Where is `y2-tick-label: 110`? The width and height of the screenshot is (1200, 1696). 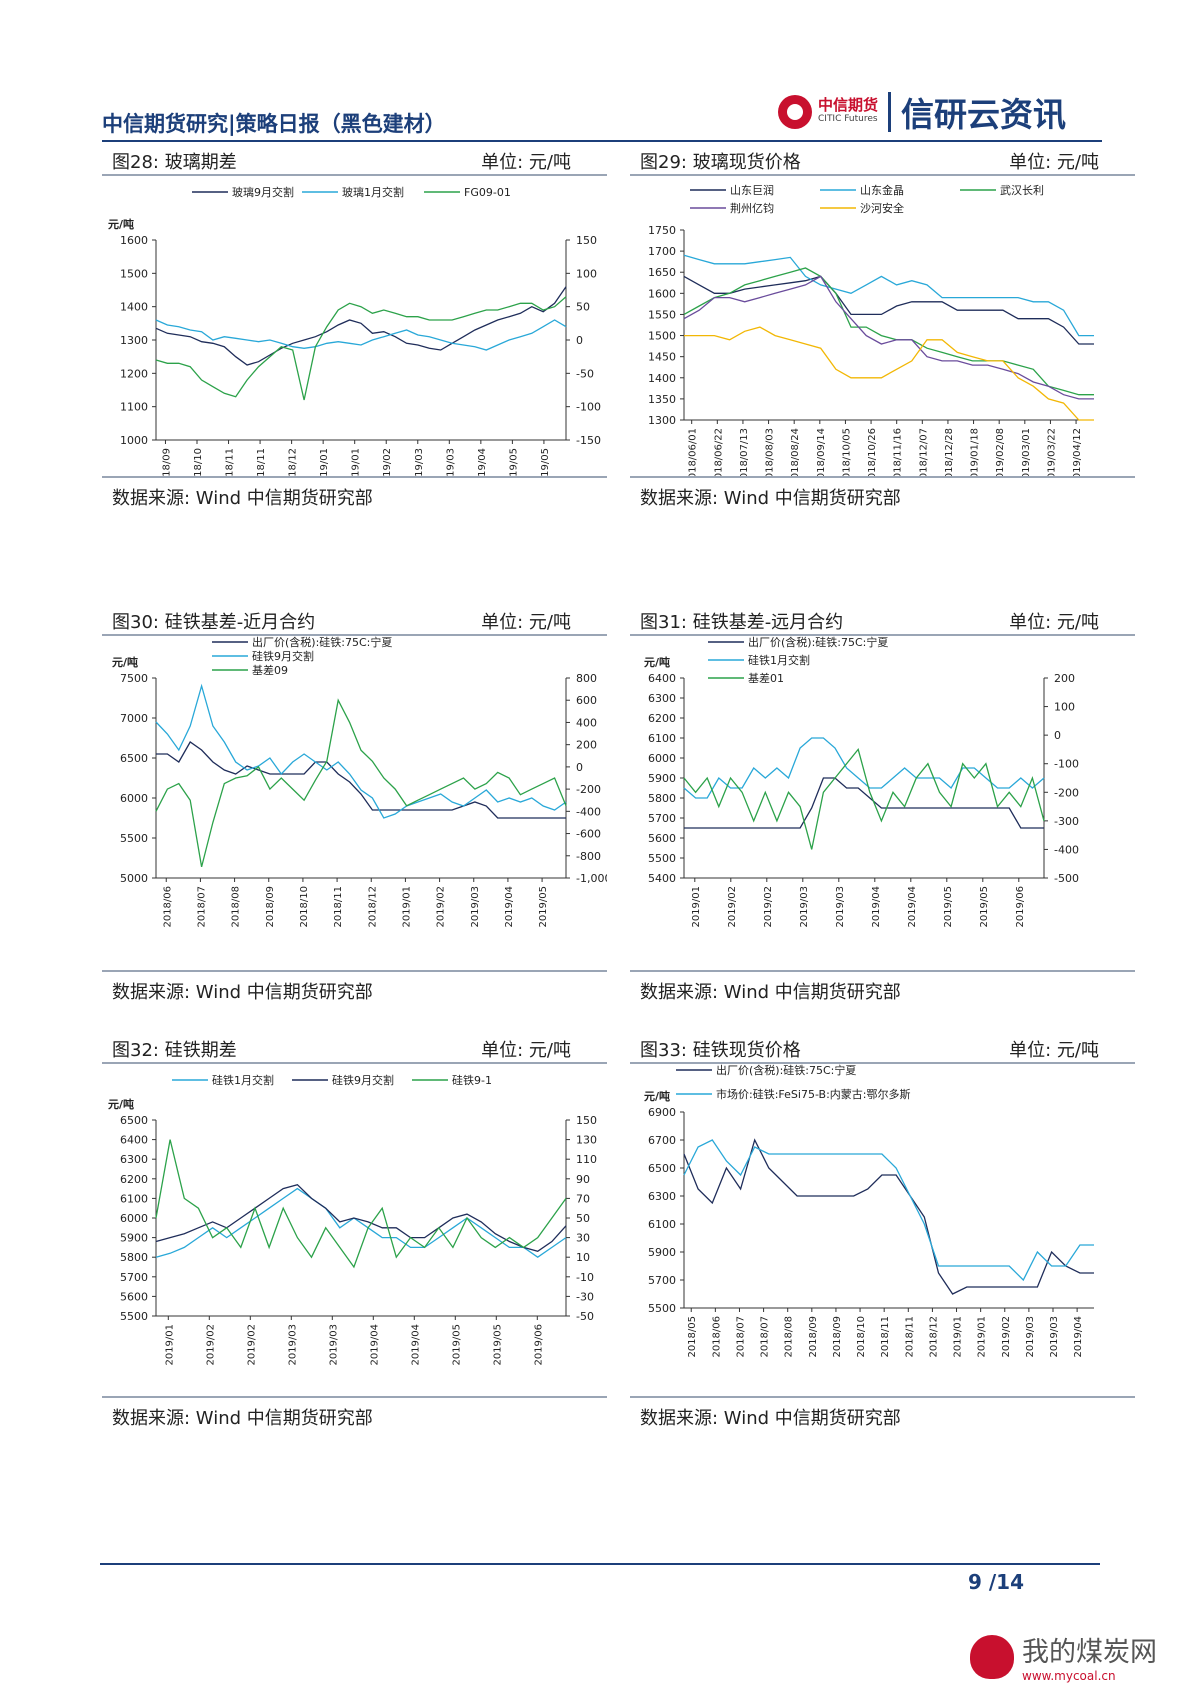
y2-tick-label: 110 is located at coordinates (586, 1159).